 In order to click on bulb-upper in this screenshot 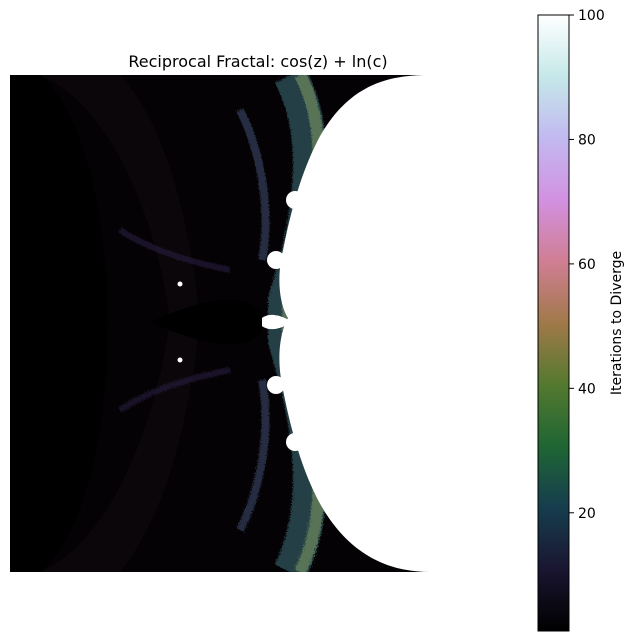, I will do `click(276, 260)`.